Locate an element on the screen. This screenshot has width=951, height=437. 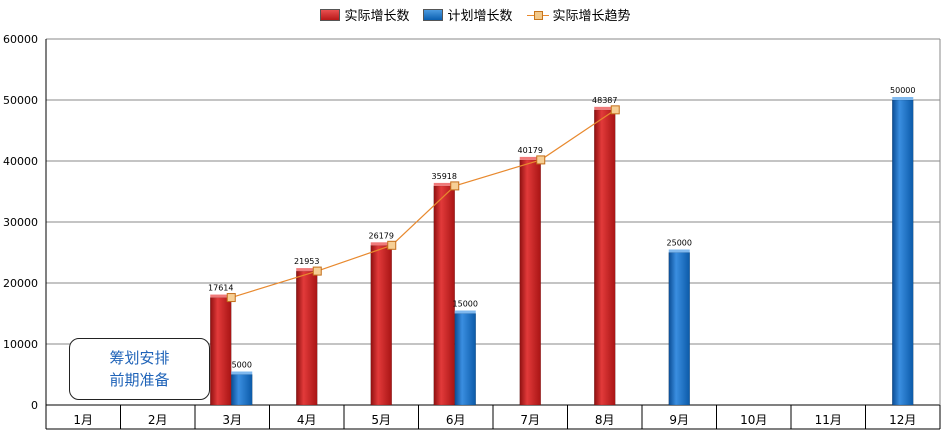
legend: 实际增长数 计划增长数 实际增长趋势 is located at coordinates (475, 14).